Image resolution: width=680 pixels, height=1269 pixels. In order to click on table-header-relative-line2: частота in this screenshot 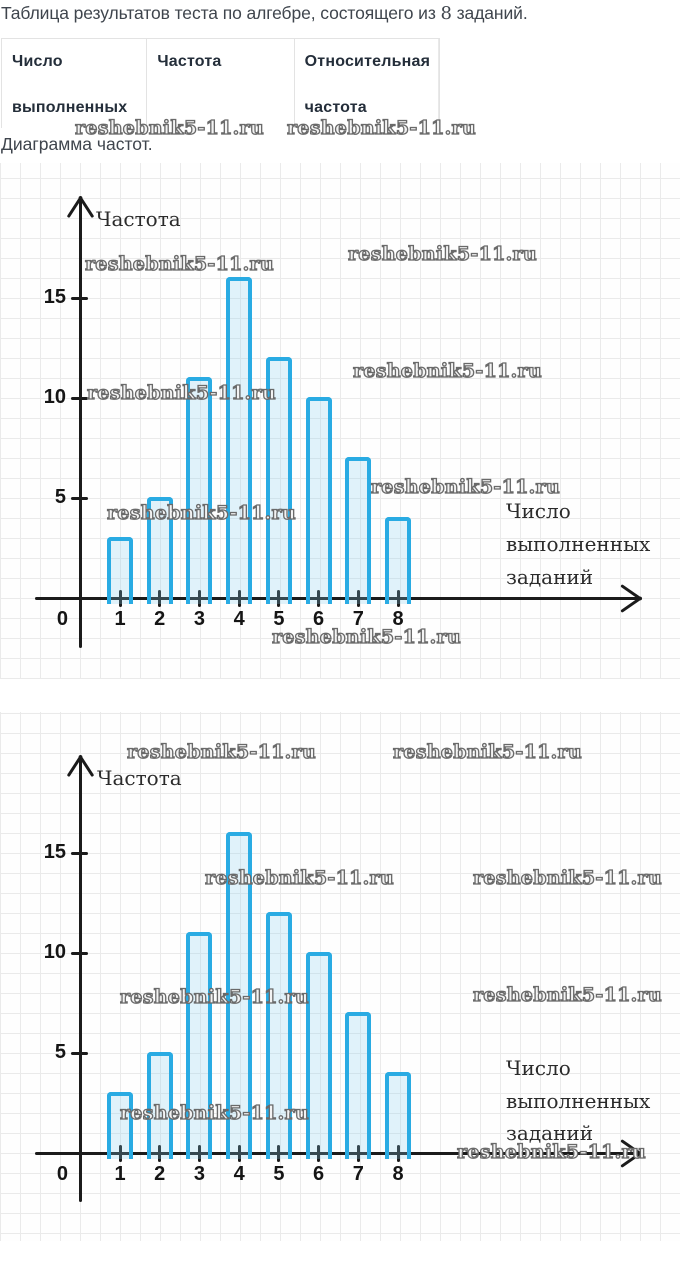, I will do `click(335, 107)`.